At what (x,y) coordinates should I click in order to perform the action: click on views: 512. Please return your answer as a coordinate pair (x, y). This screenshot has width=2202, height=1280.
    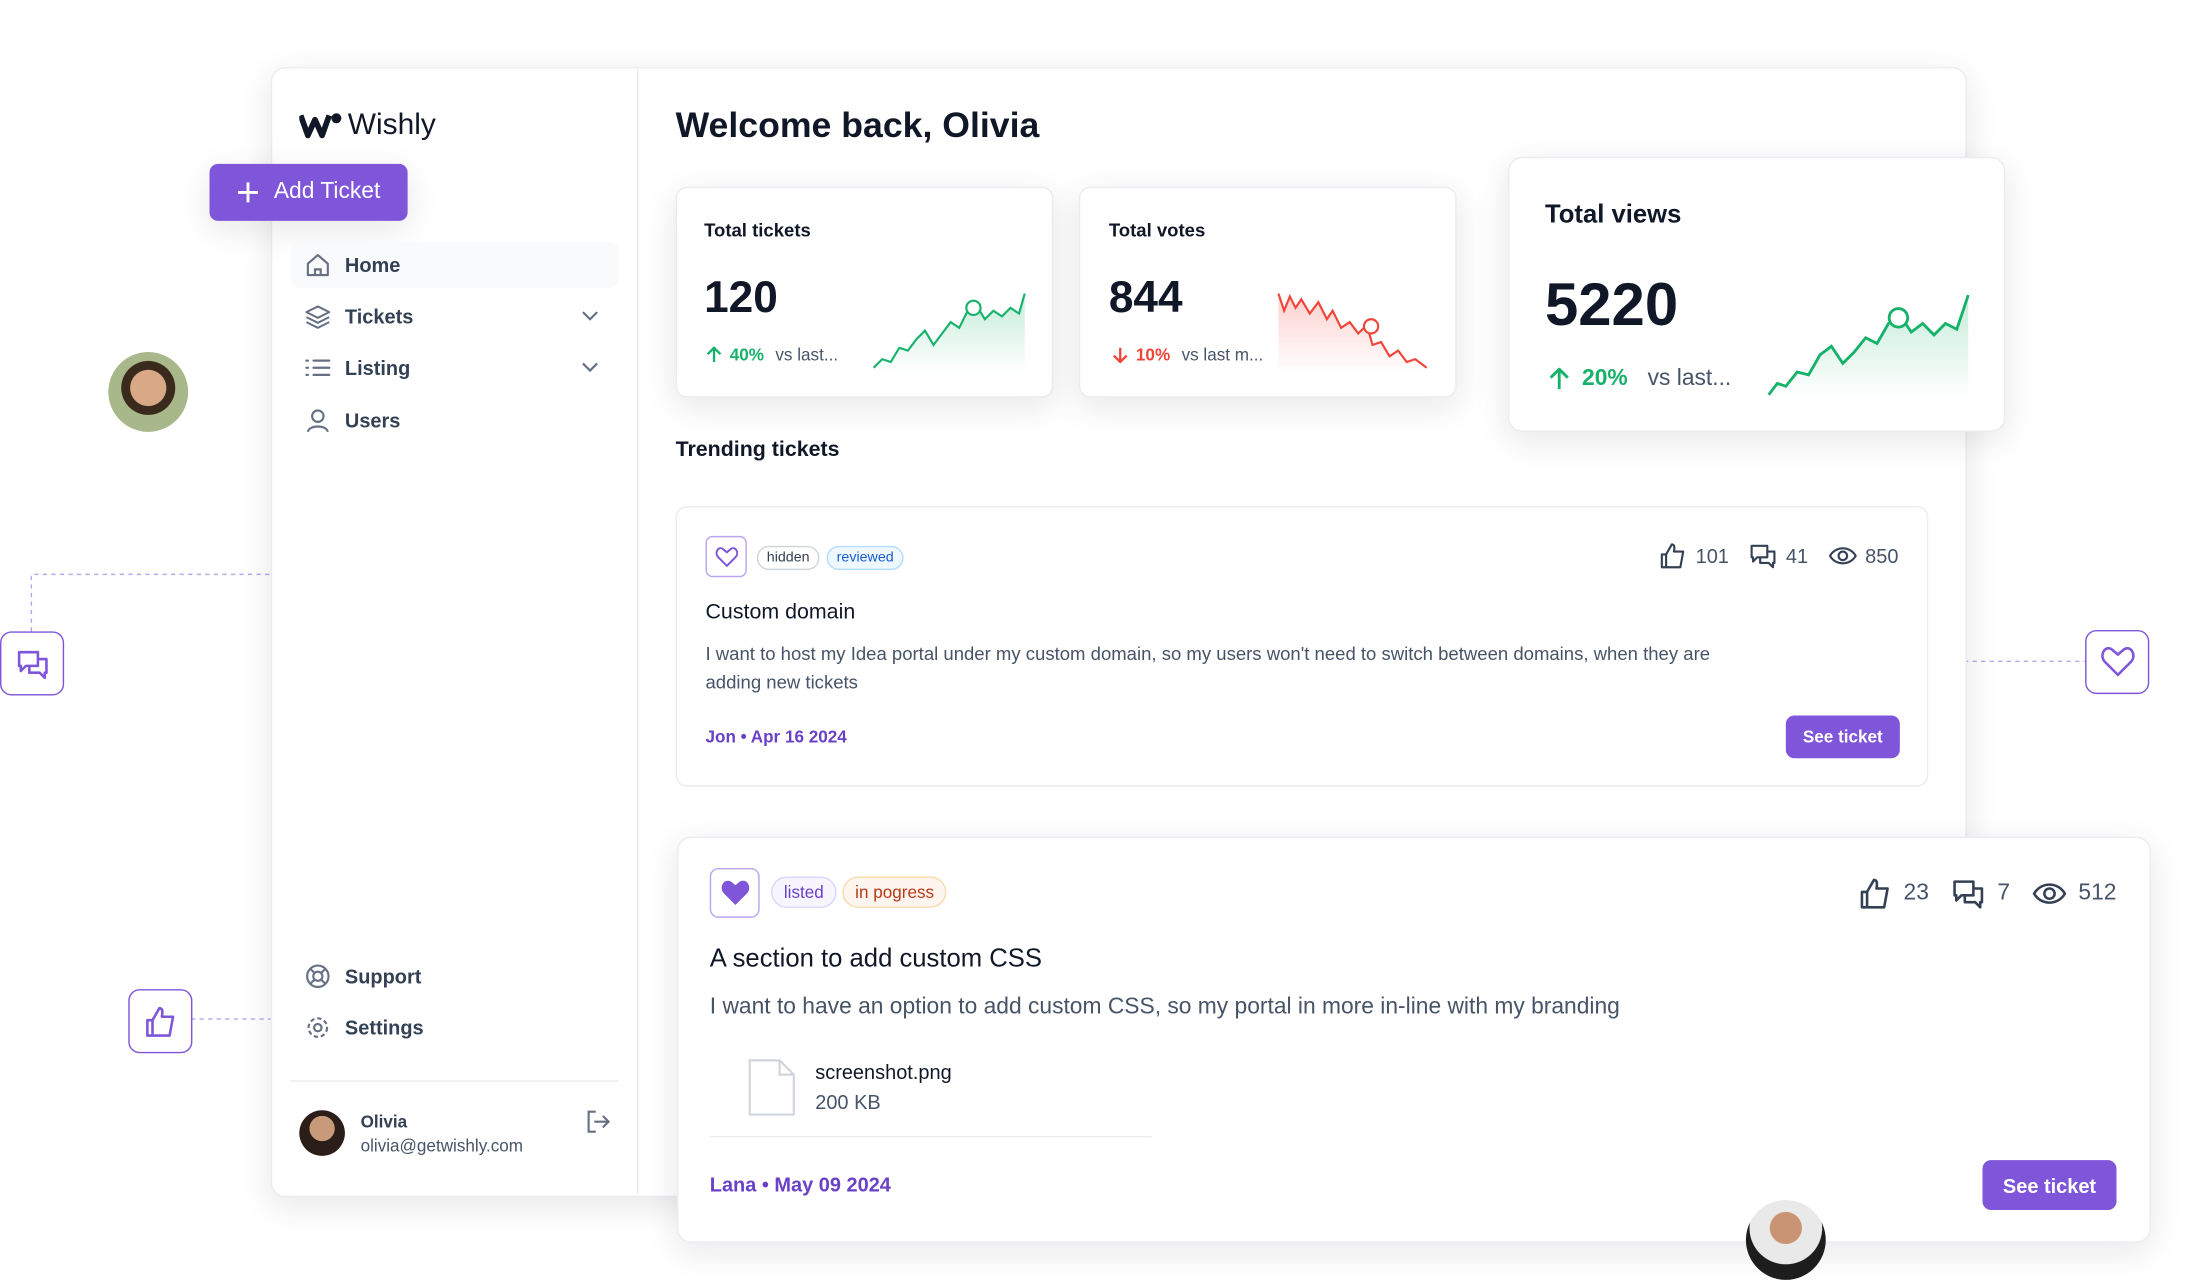
    Looking at the image, I should click on (2097, 893).